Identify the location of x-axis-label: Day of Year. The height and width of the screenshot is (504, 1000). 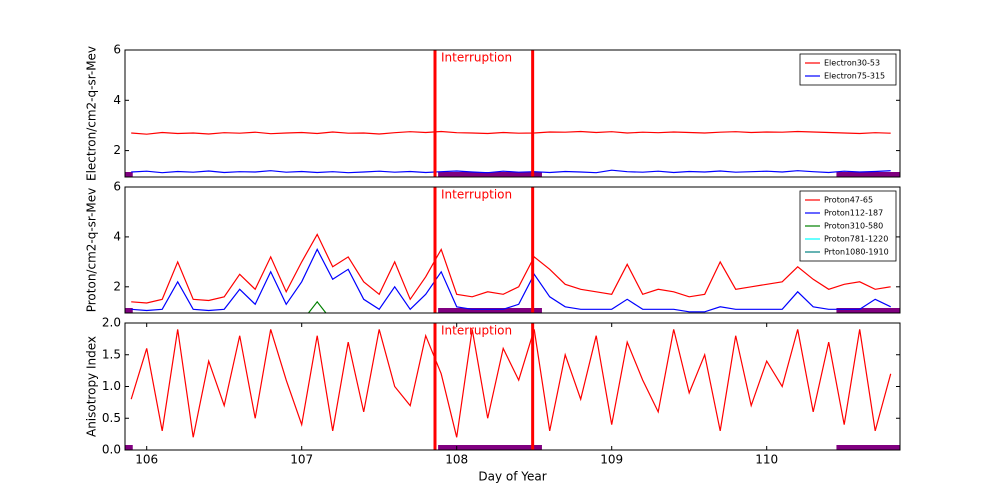
(512, 477).